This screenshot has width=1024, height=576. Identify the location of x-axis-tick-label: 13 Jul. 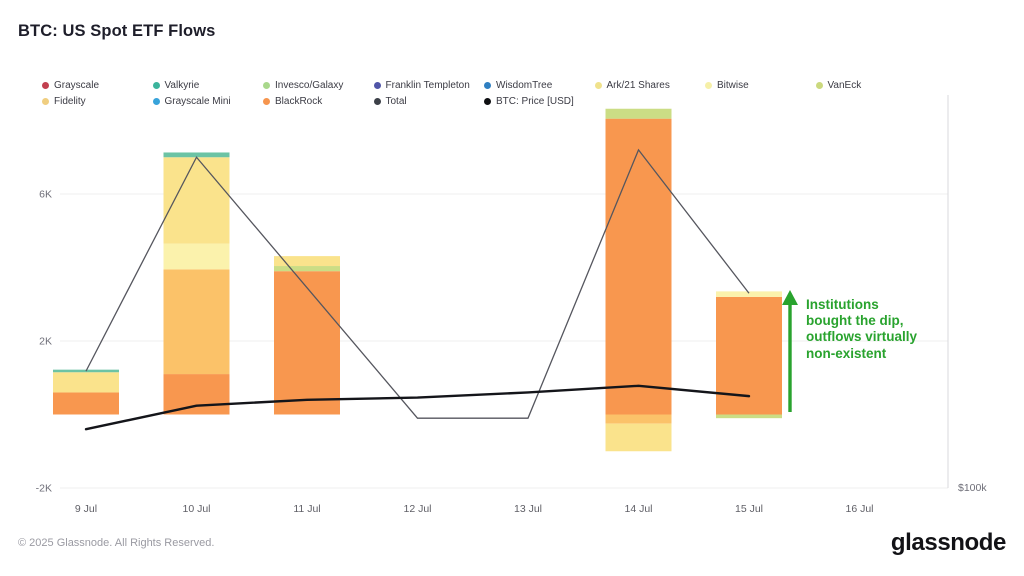
(528, 509).